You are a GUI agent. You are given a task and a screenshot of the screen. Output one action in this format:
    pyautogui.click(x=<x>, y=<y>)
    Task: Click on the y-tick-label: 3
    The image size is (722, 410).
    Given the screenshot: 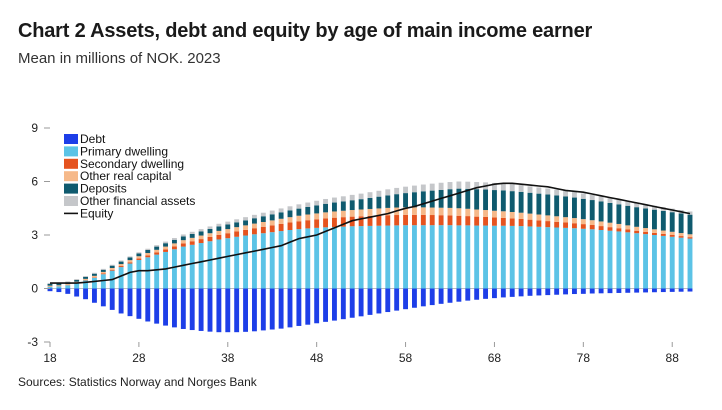 What is the action you would take?
    pyautogui.click(x=34, y=235)
    